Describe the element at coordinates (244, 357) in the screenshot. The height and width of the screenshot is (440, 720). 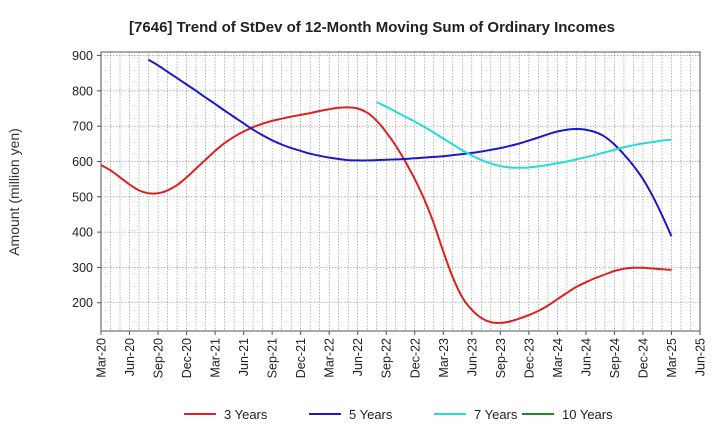
I see `x-tick-label: Jun-21` at that location.